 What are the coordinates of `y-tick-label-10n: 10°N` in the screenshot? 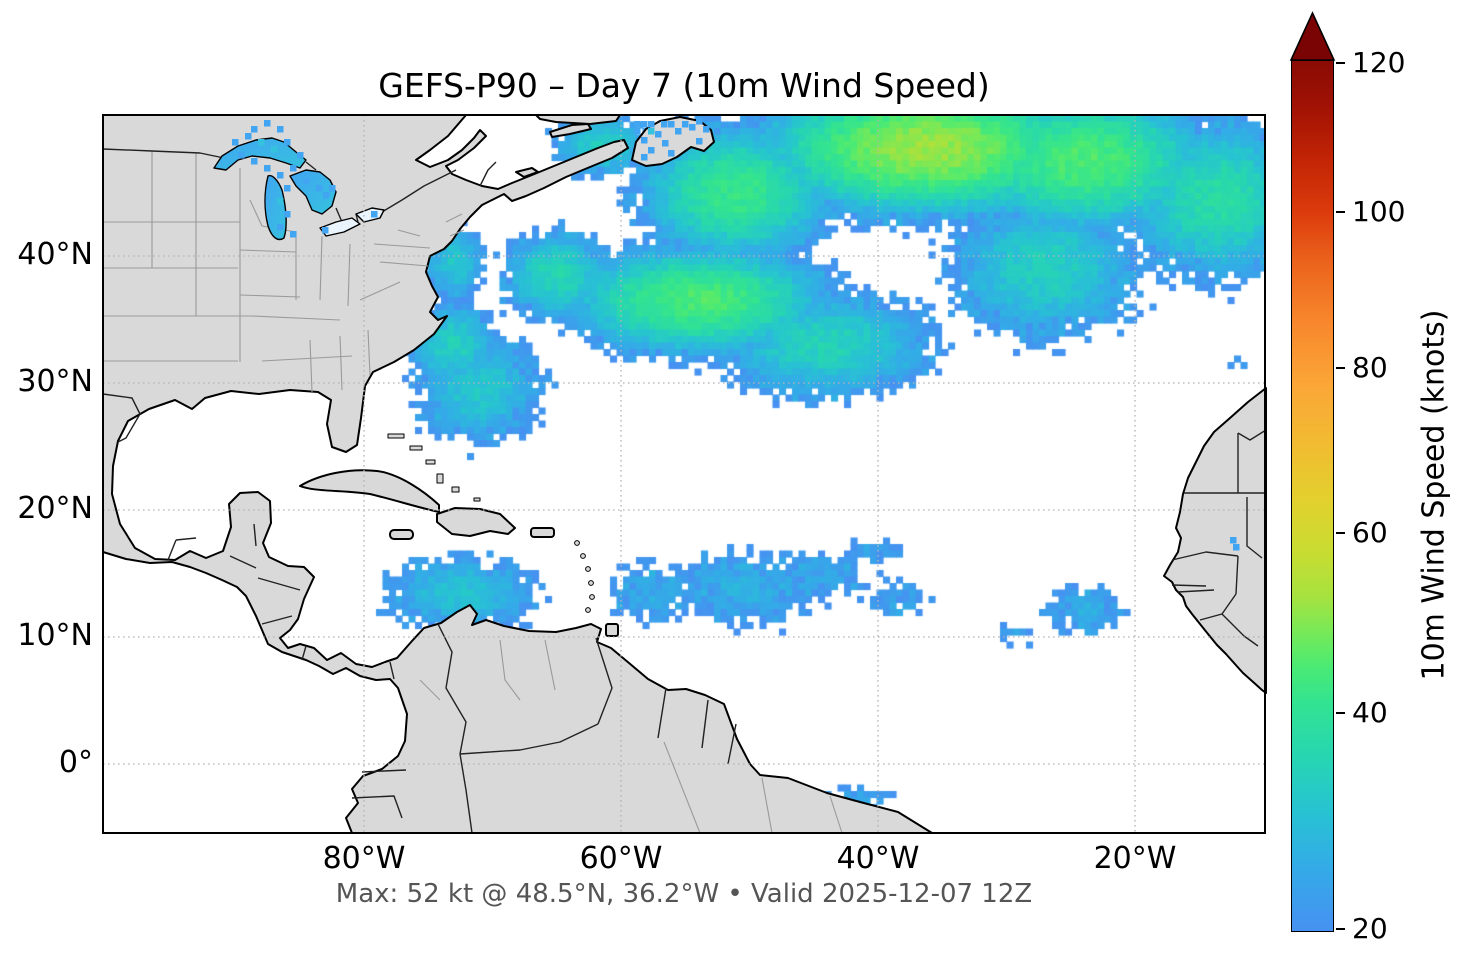 It's located at (55, 636).